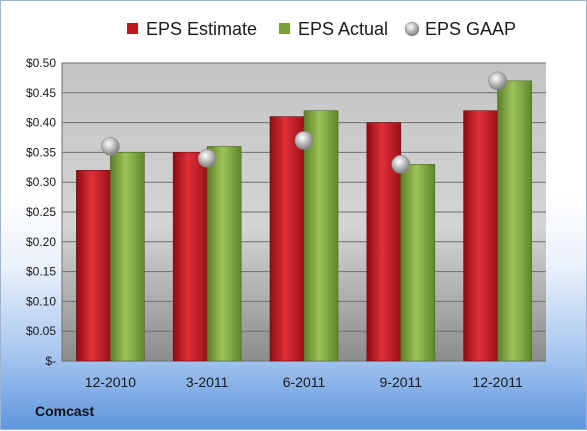  What do you see at coordinates (201, 29) in the screenshot?
I see `legend-estimate-label: EPS Estimate` at bounding box center [201, 29].